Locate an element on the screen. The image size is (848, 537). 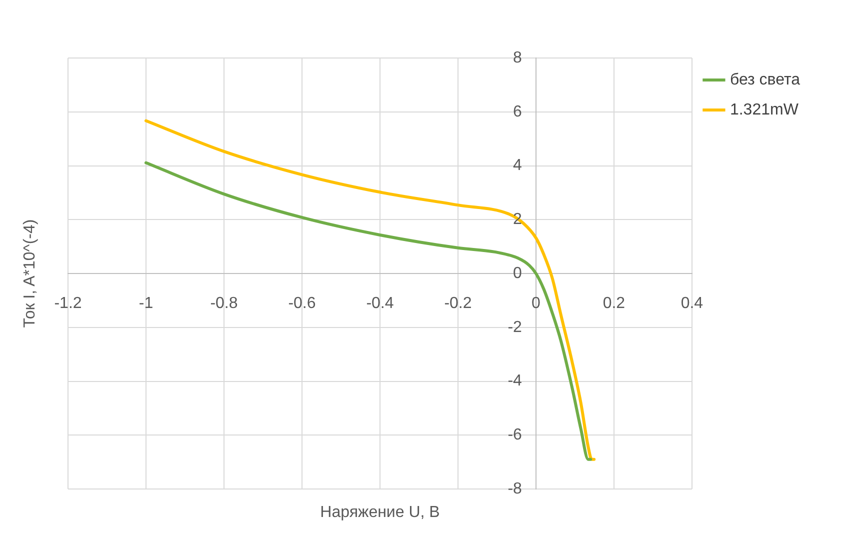
x-tick-label: -0.4 is located at coordinates (380, 303).